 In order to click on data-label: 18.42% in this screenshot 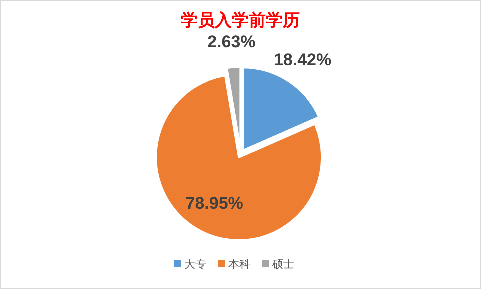, I will do `click(303, 60)`.